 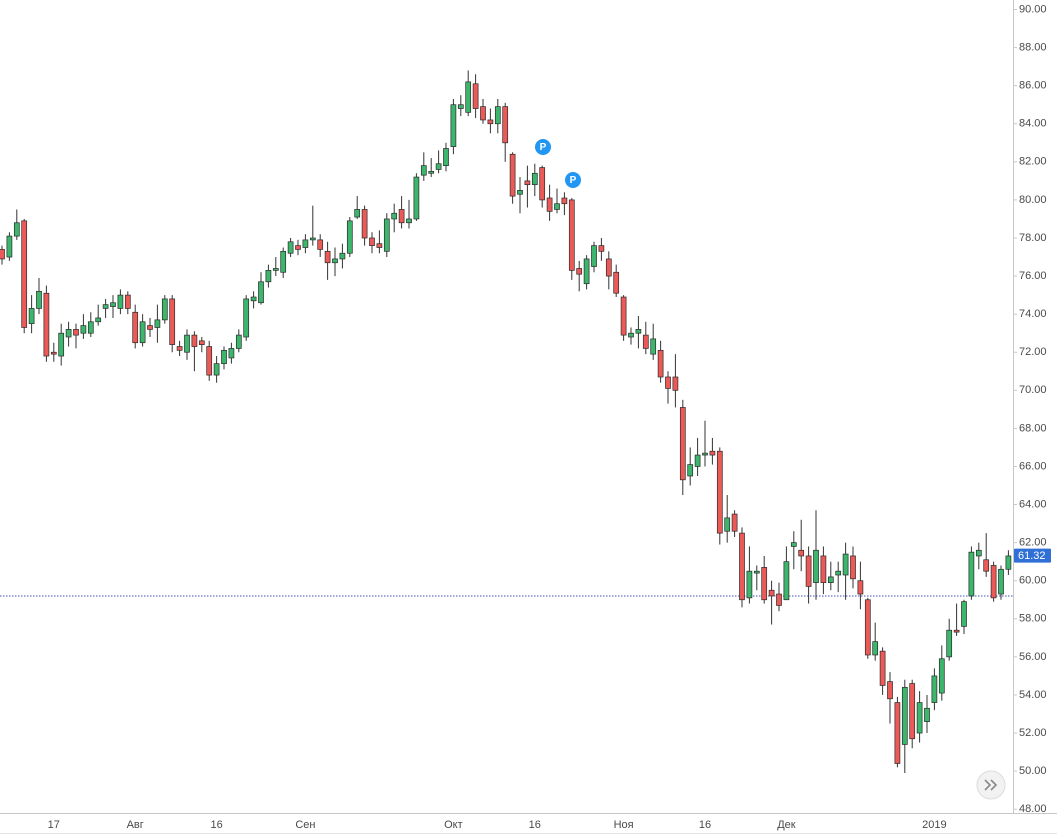 I want to click on y-tick-label: 78.00, so click(x=1033, y=238).